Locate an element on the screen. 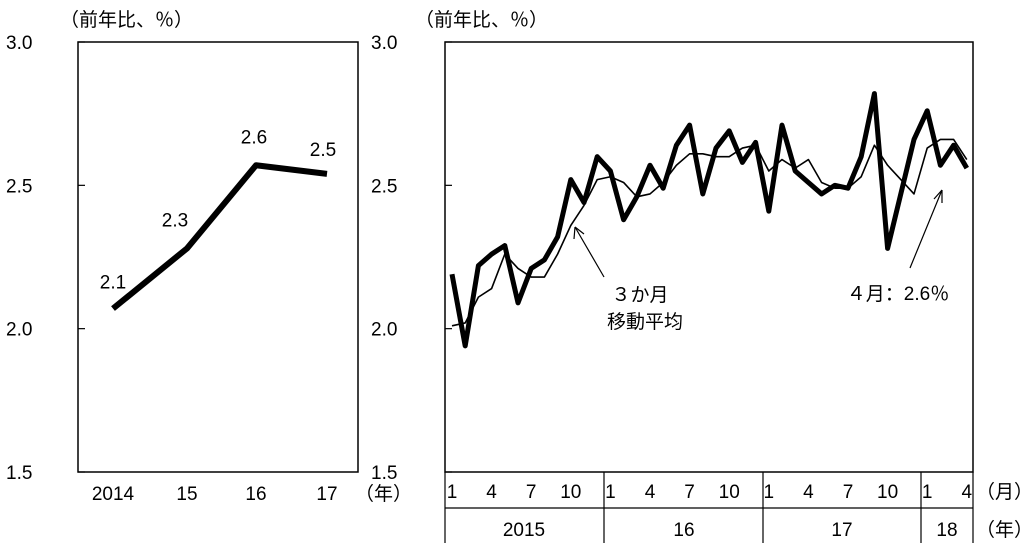 The width and height of the screenshot is (1033, 543). april-value-label: ４月：2.6％ is located at coordinates (898, 294).